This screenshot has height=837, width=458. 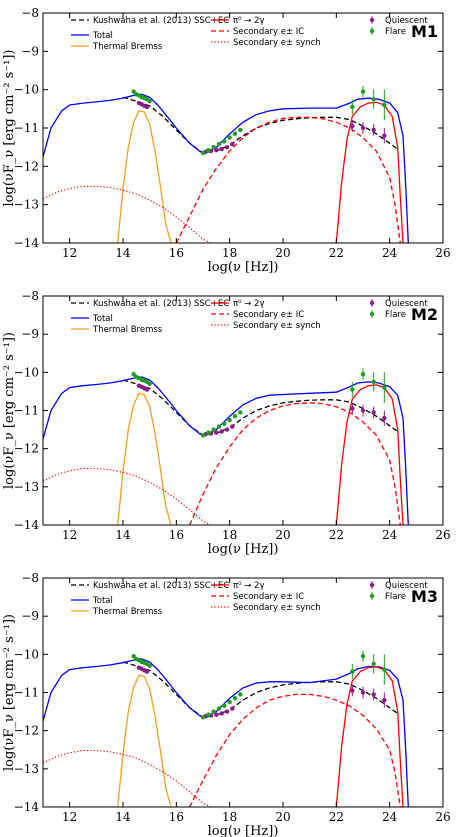 What do you see at coordinates (226, 450) in the screenshot?
I see `model-curves` at bounding box center [226, 450].